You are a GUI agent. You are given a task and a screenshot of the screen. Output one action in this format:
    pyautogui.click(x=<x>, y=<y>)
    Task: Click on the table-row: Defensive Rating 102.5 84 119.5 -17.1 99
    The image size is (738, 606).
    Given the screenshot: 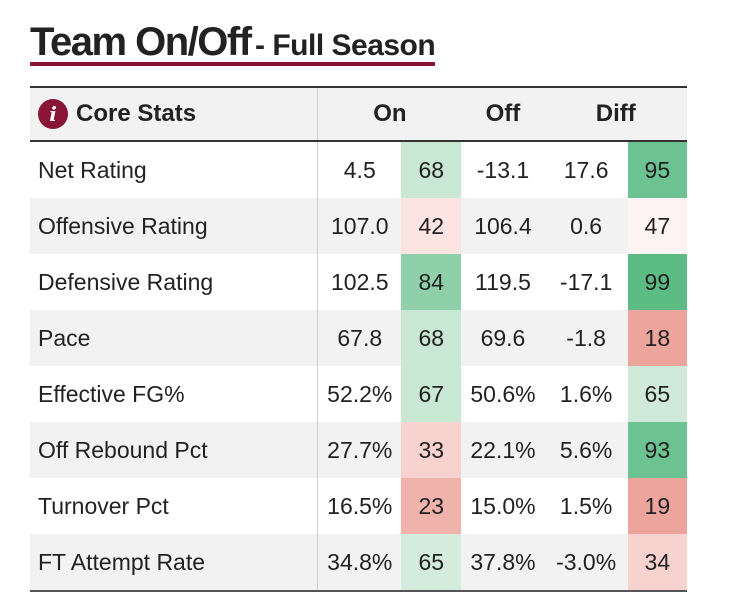 What is the action you would take?
    pyautogui.click(x=358, y=282)
    